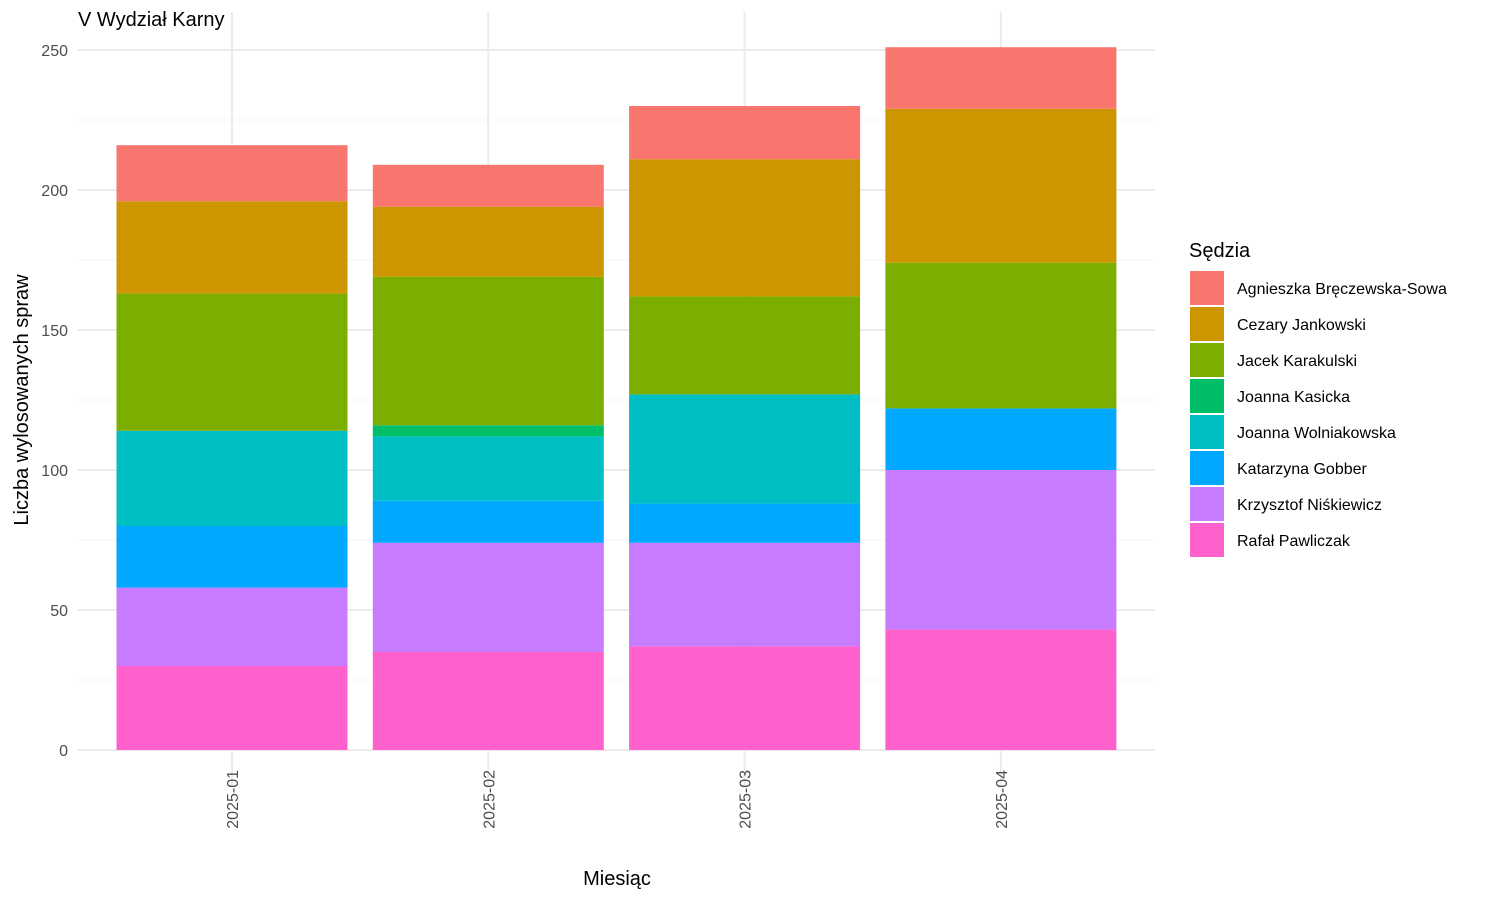  What do you see at coordinates (617, 879) in the screenshot?
I see `x-axis-title: Miesiąc` at bounding box center [617, 879].